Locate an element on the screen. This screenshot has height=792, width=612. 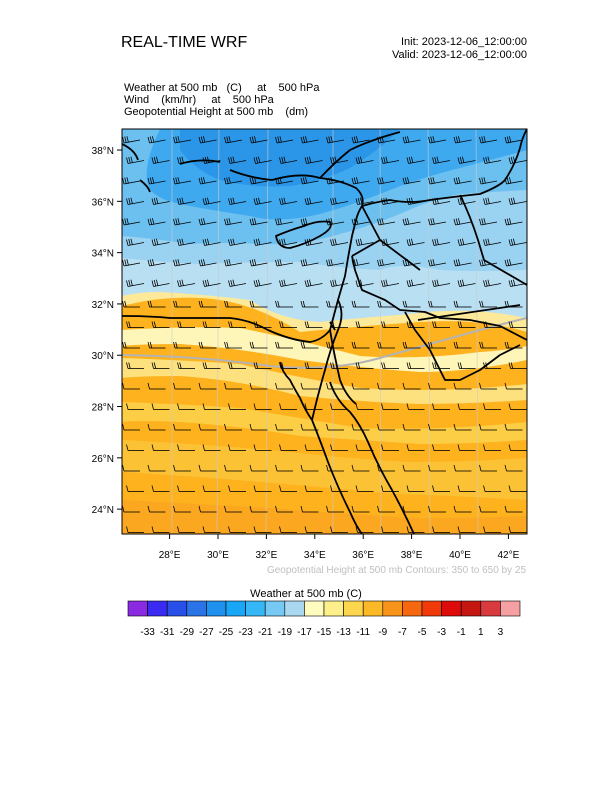
colorbar-label: -19 is located at coordinates (285, 632).